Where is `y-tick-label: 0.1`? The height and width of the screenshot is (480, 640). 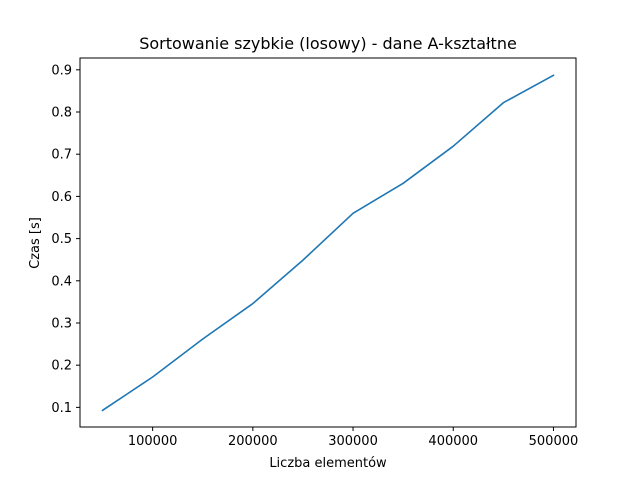 y-tick-label: 0.1 is located at coordinates (61, 408).